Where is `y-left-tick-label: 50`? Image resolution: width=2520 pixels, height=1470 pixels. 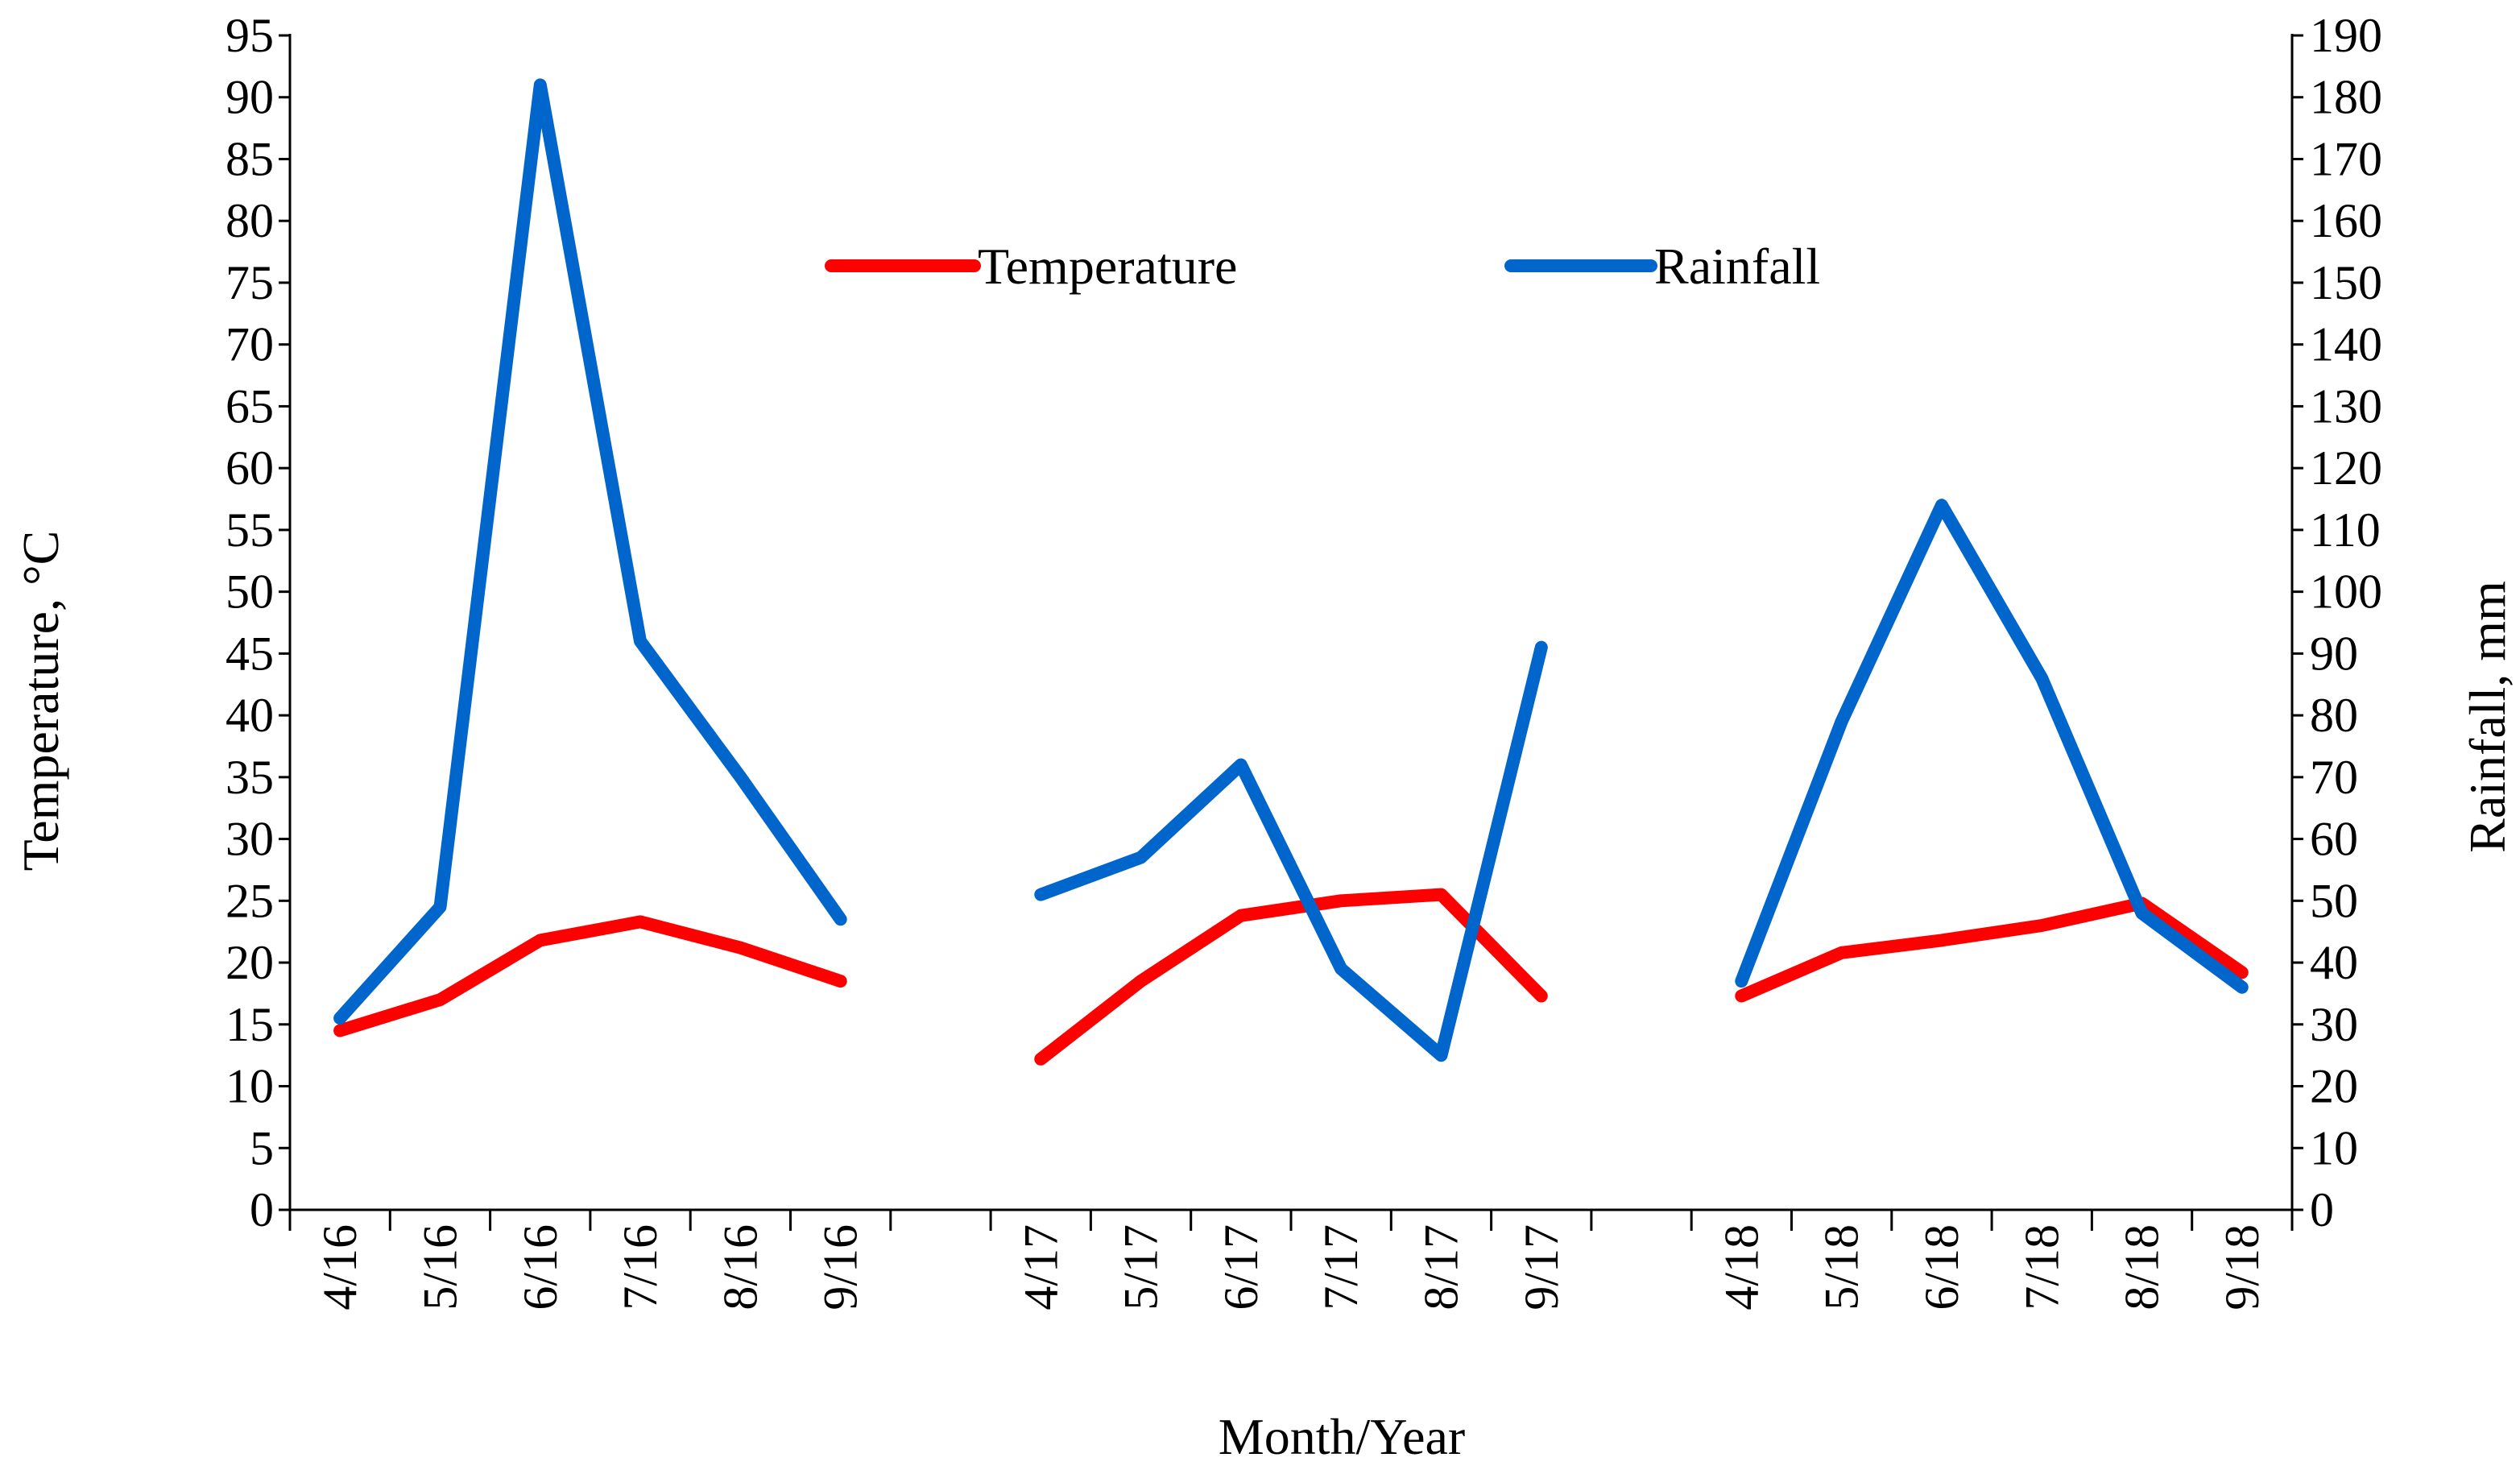
y-left-tick-label: 50 is located at coordinates (250, 592).